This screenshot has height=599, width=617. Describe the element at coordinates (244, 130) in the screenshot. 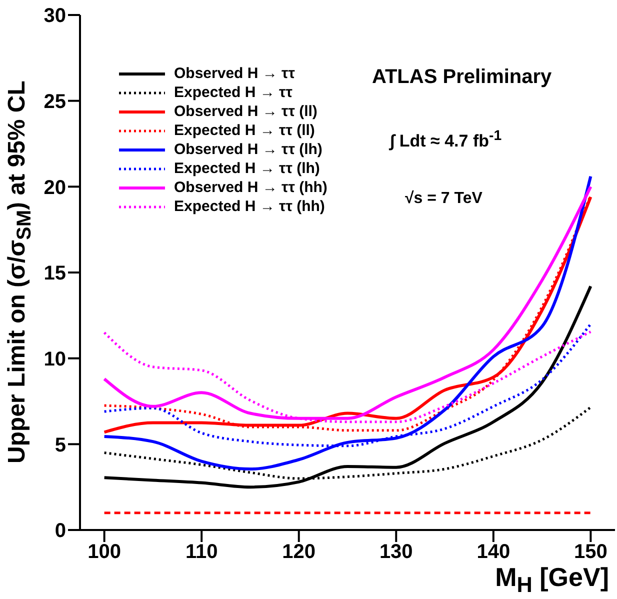

I see `legend-label: Expected H → ττ (ll)` at that location.